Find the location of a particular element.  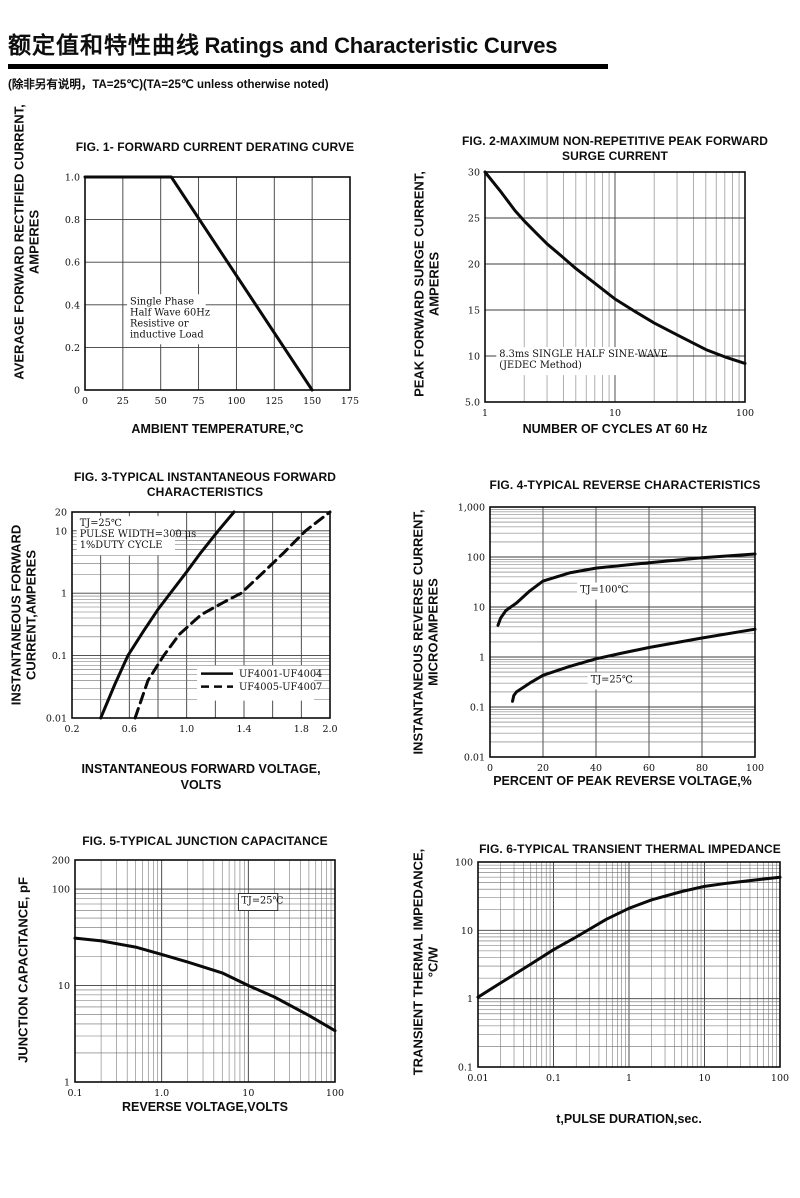

svg-text: 0.6 is located at coordinates (129, 729).